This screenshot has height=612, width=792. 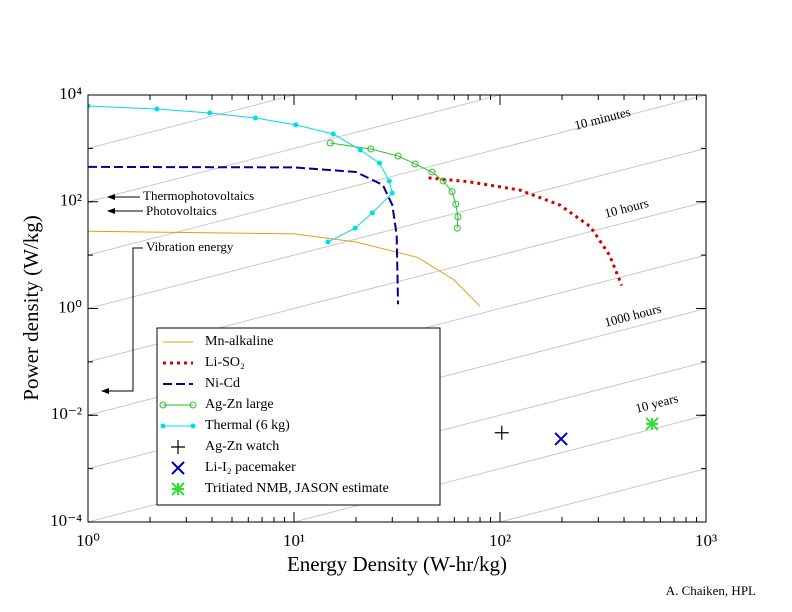 What do you see at coordinates (88, 540) in the screenshot?
I see `x-tick-label: 10⁰` at bounding box center [88, 540].